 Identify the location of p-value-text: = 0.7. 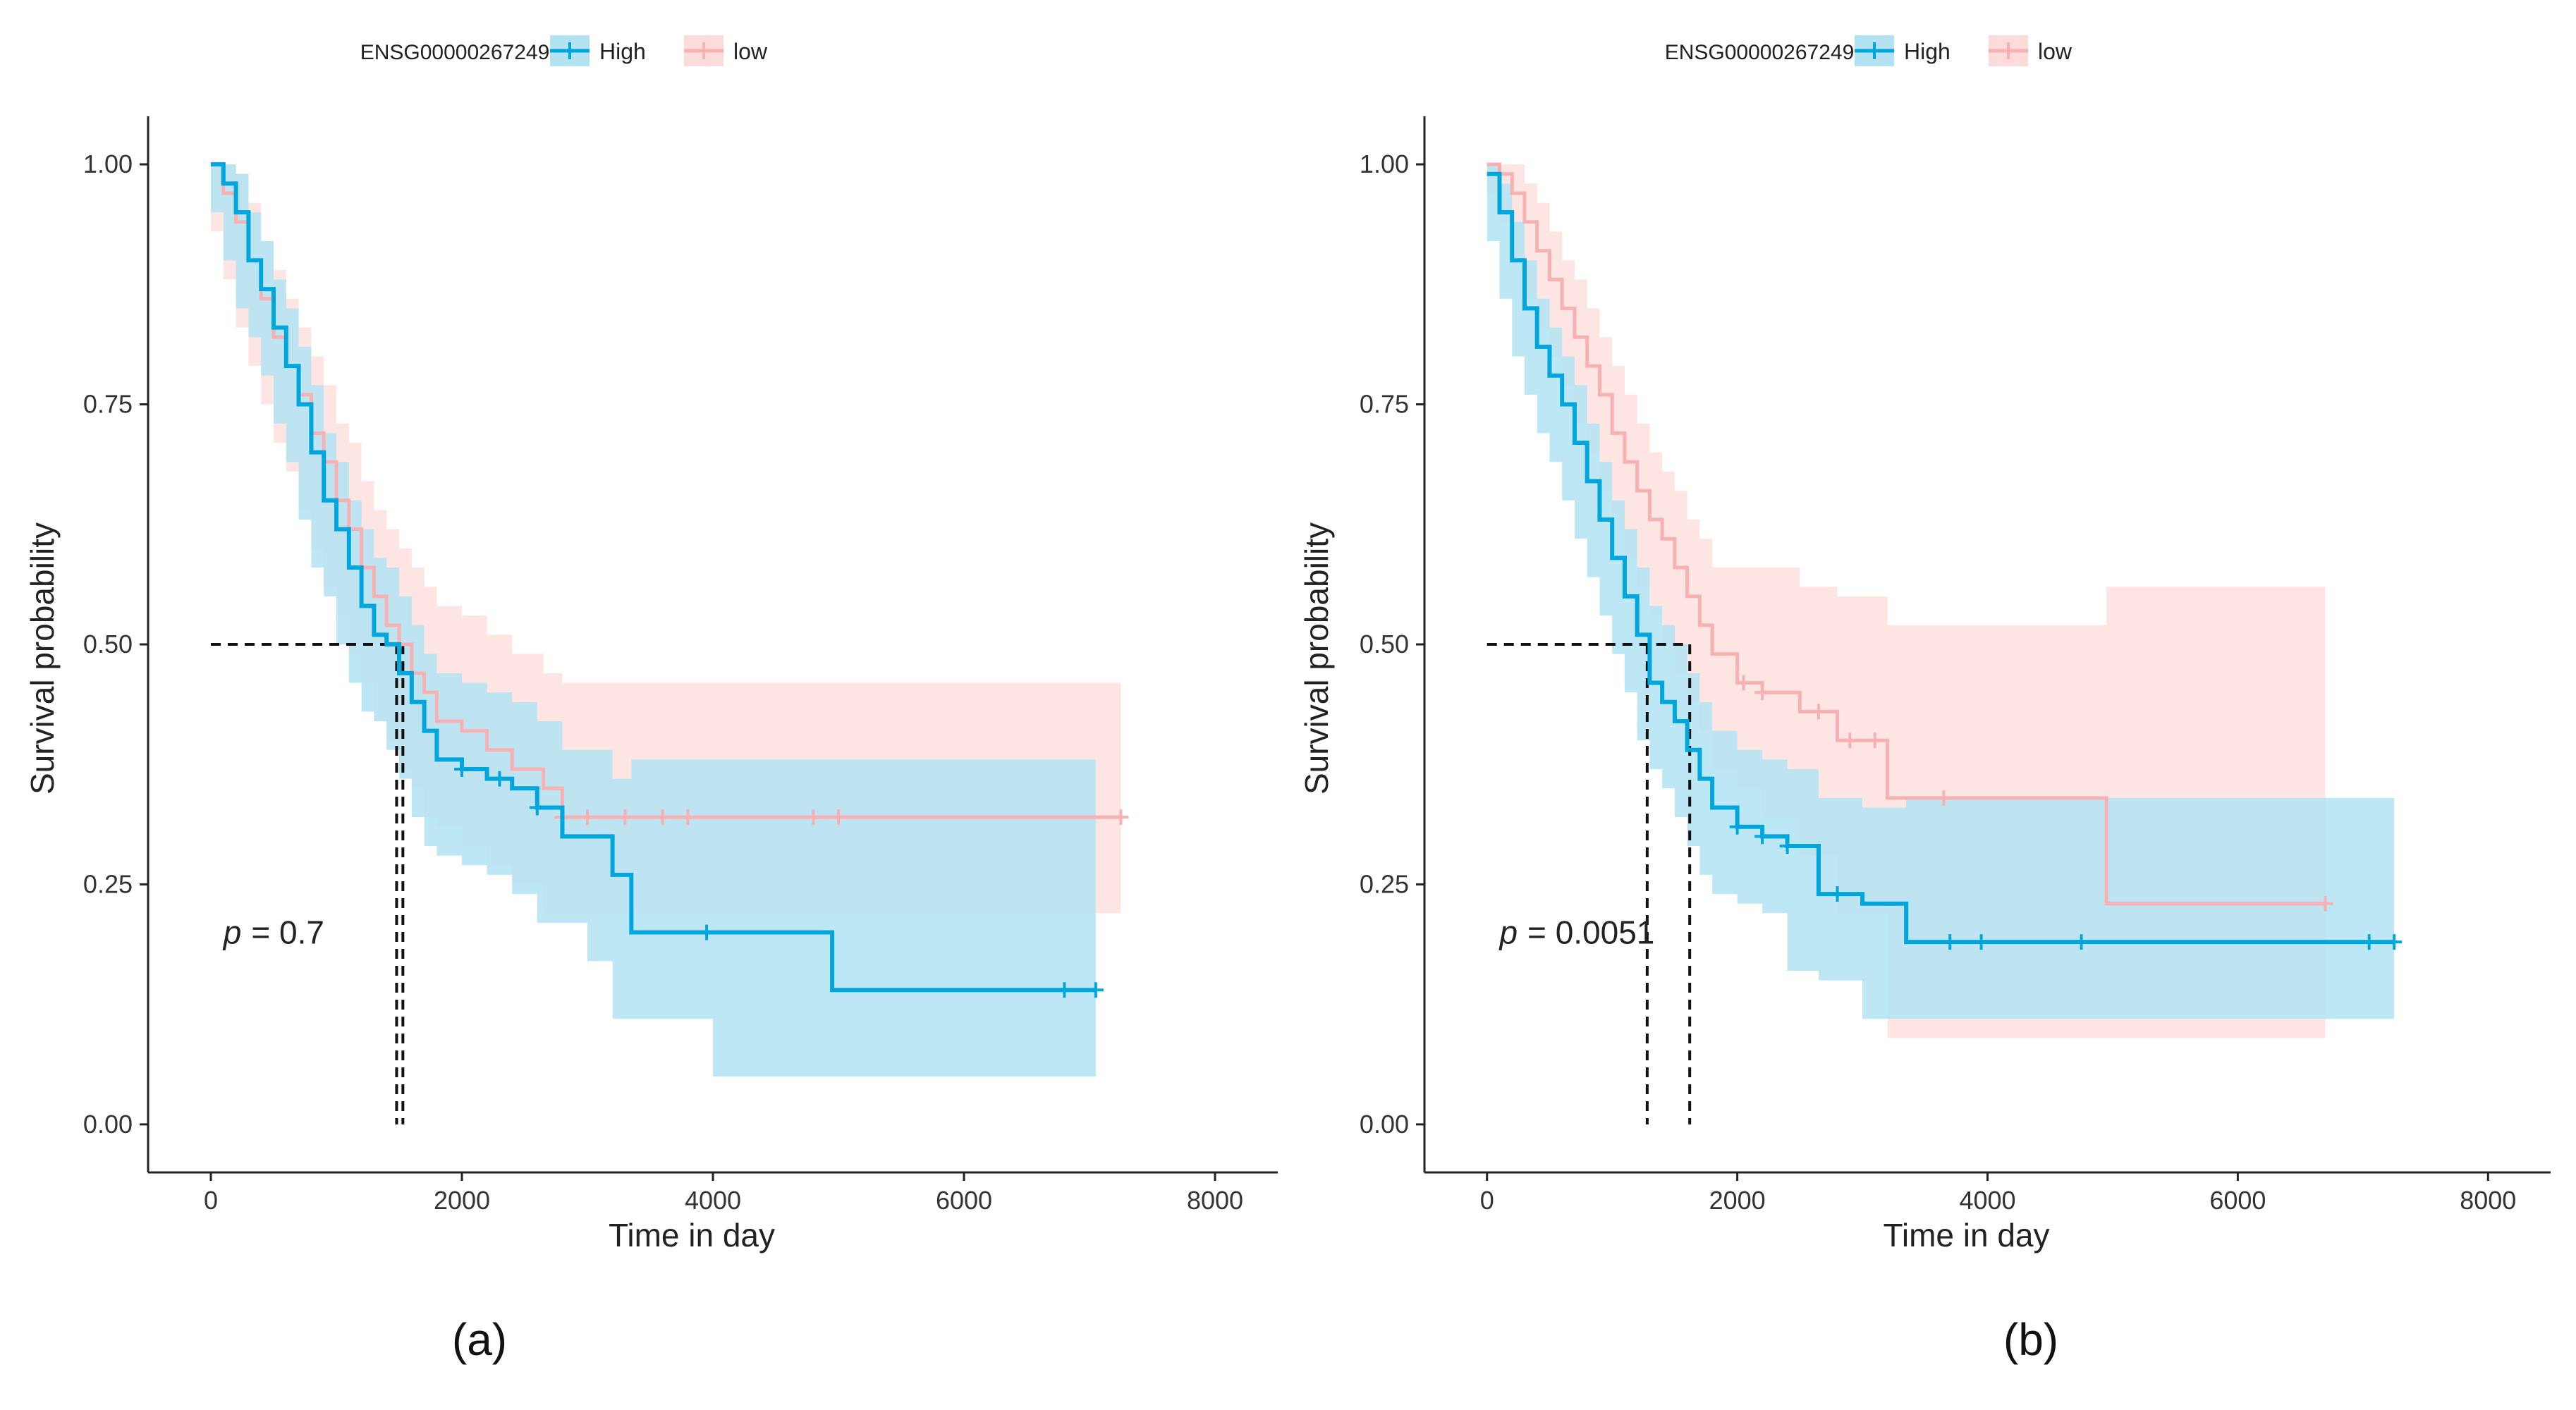
(288, 932).